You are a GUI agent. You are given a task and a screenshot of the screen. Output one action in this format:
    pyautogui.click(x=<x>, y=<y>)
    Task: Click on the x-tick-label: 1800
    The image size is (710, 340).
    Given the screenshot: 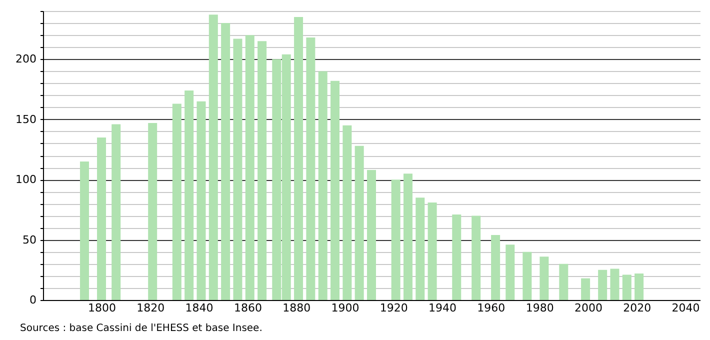 What is the action you would take?
    pyautogui.click(x=102, y=308)
    